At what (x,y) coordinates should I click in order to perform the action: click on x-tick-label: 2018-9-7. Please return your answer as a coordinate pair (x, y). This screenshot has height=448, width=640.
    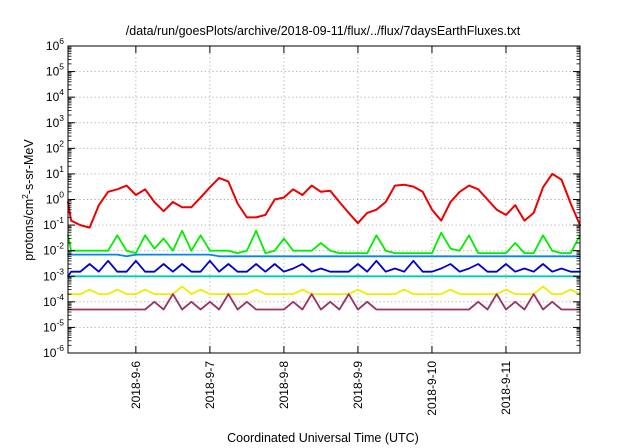
    Looking at the image, I should click on (210, 385).